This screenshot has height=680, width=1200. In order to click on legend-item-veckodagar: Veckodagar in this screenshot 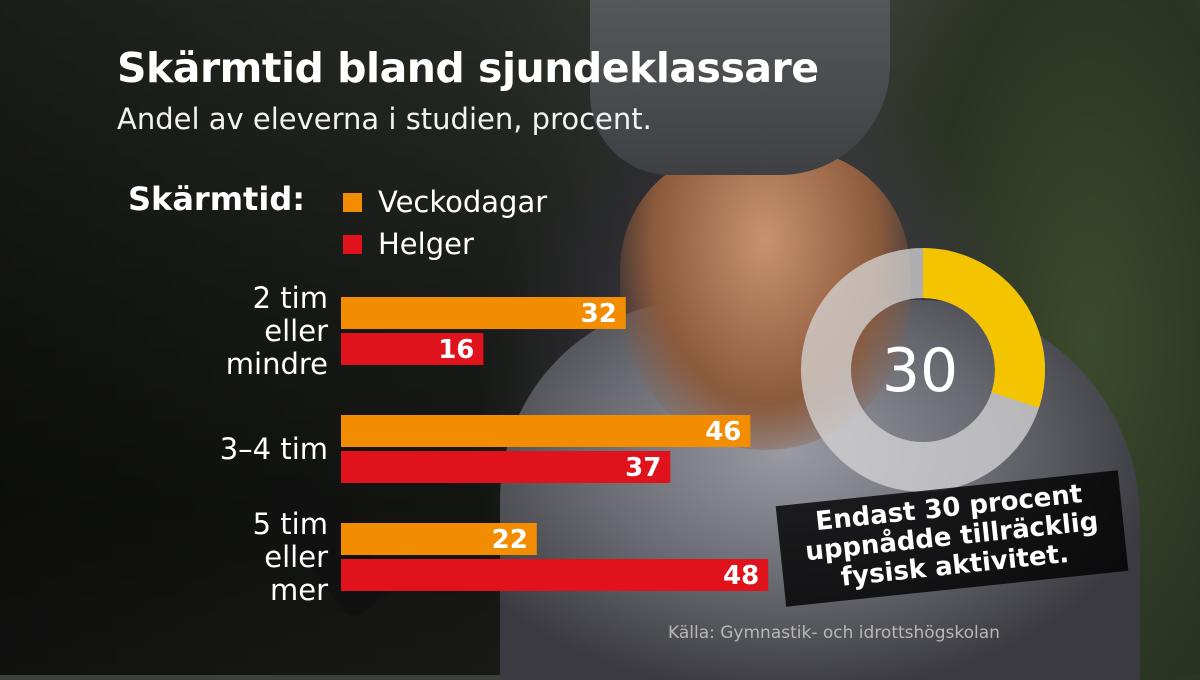, I will do `click(445, 202)`.